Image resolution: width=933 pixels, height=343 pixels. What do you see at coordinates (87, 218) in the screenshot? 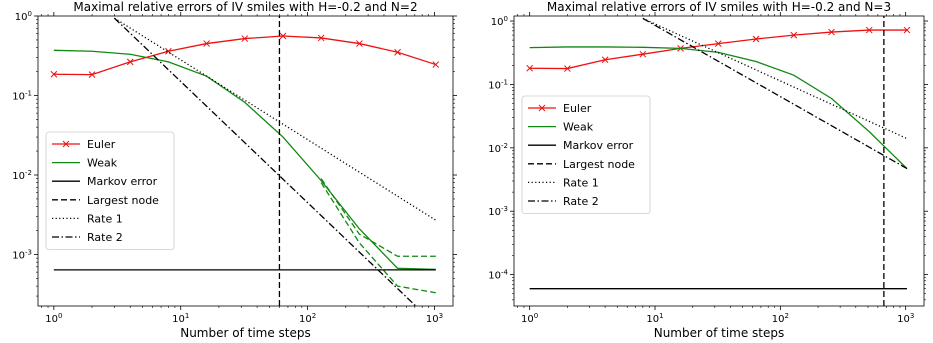
I see `legend-item-rate-1: Rate 1` at bounding box center [87, 218].